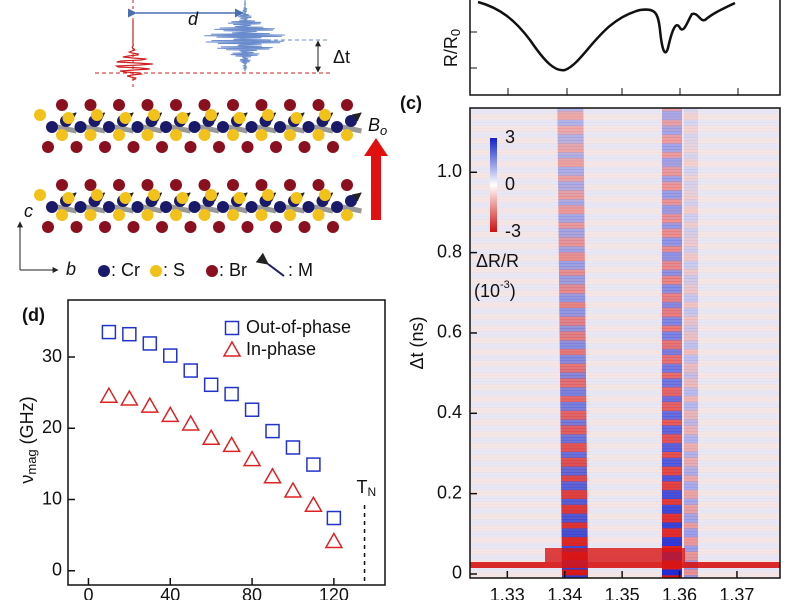  I want to click on y-tick-label: 0.8, so click(449, 251).